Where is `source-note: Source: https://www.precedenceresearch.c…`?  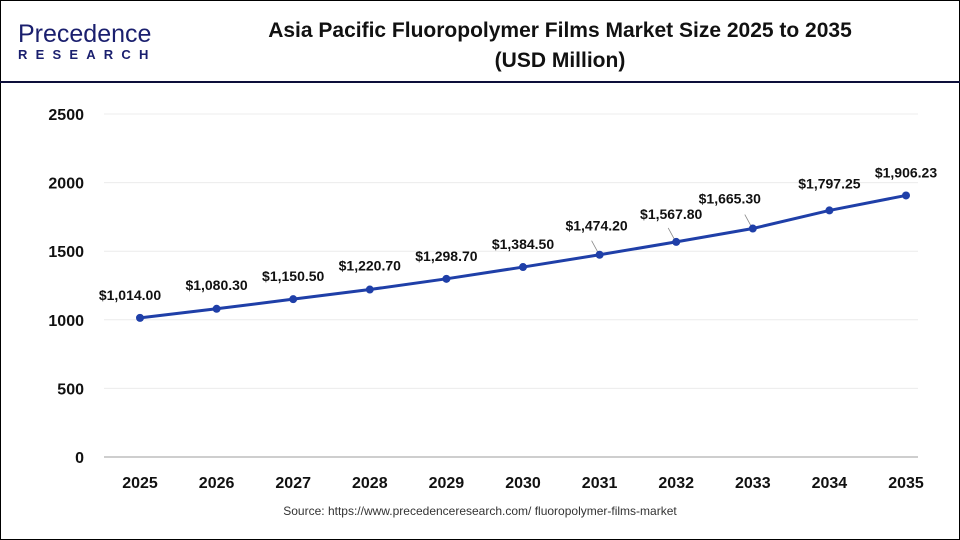 source-note: Source: https://www.precedenceresearch.c… is located at coordinates (480, 511).